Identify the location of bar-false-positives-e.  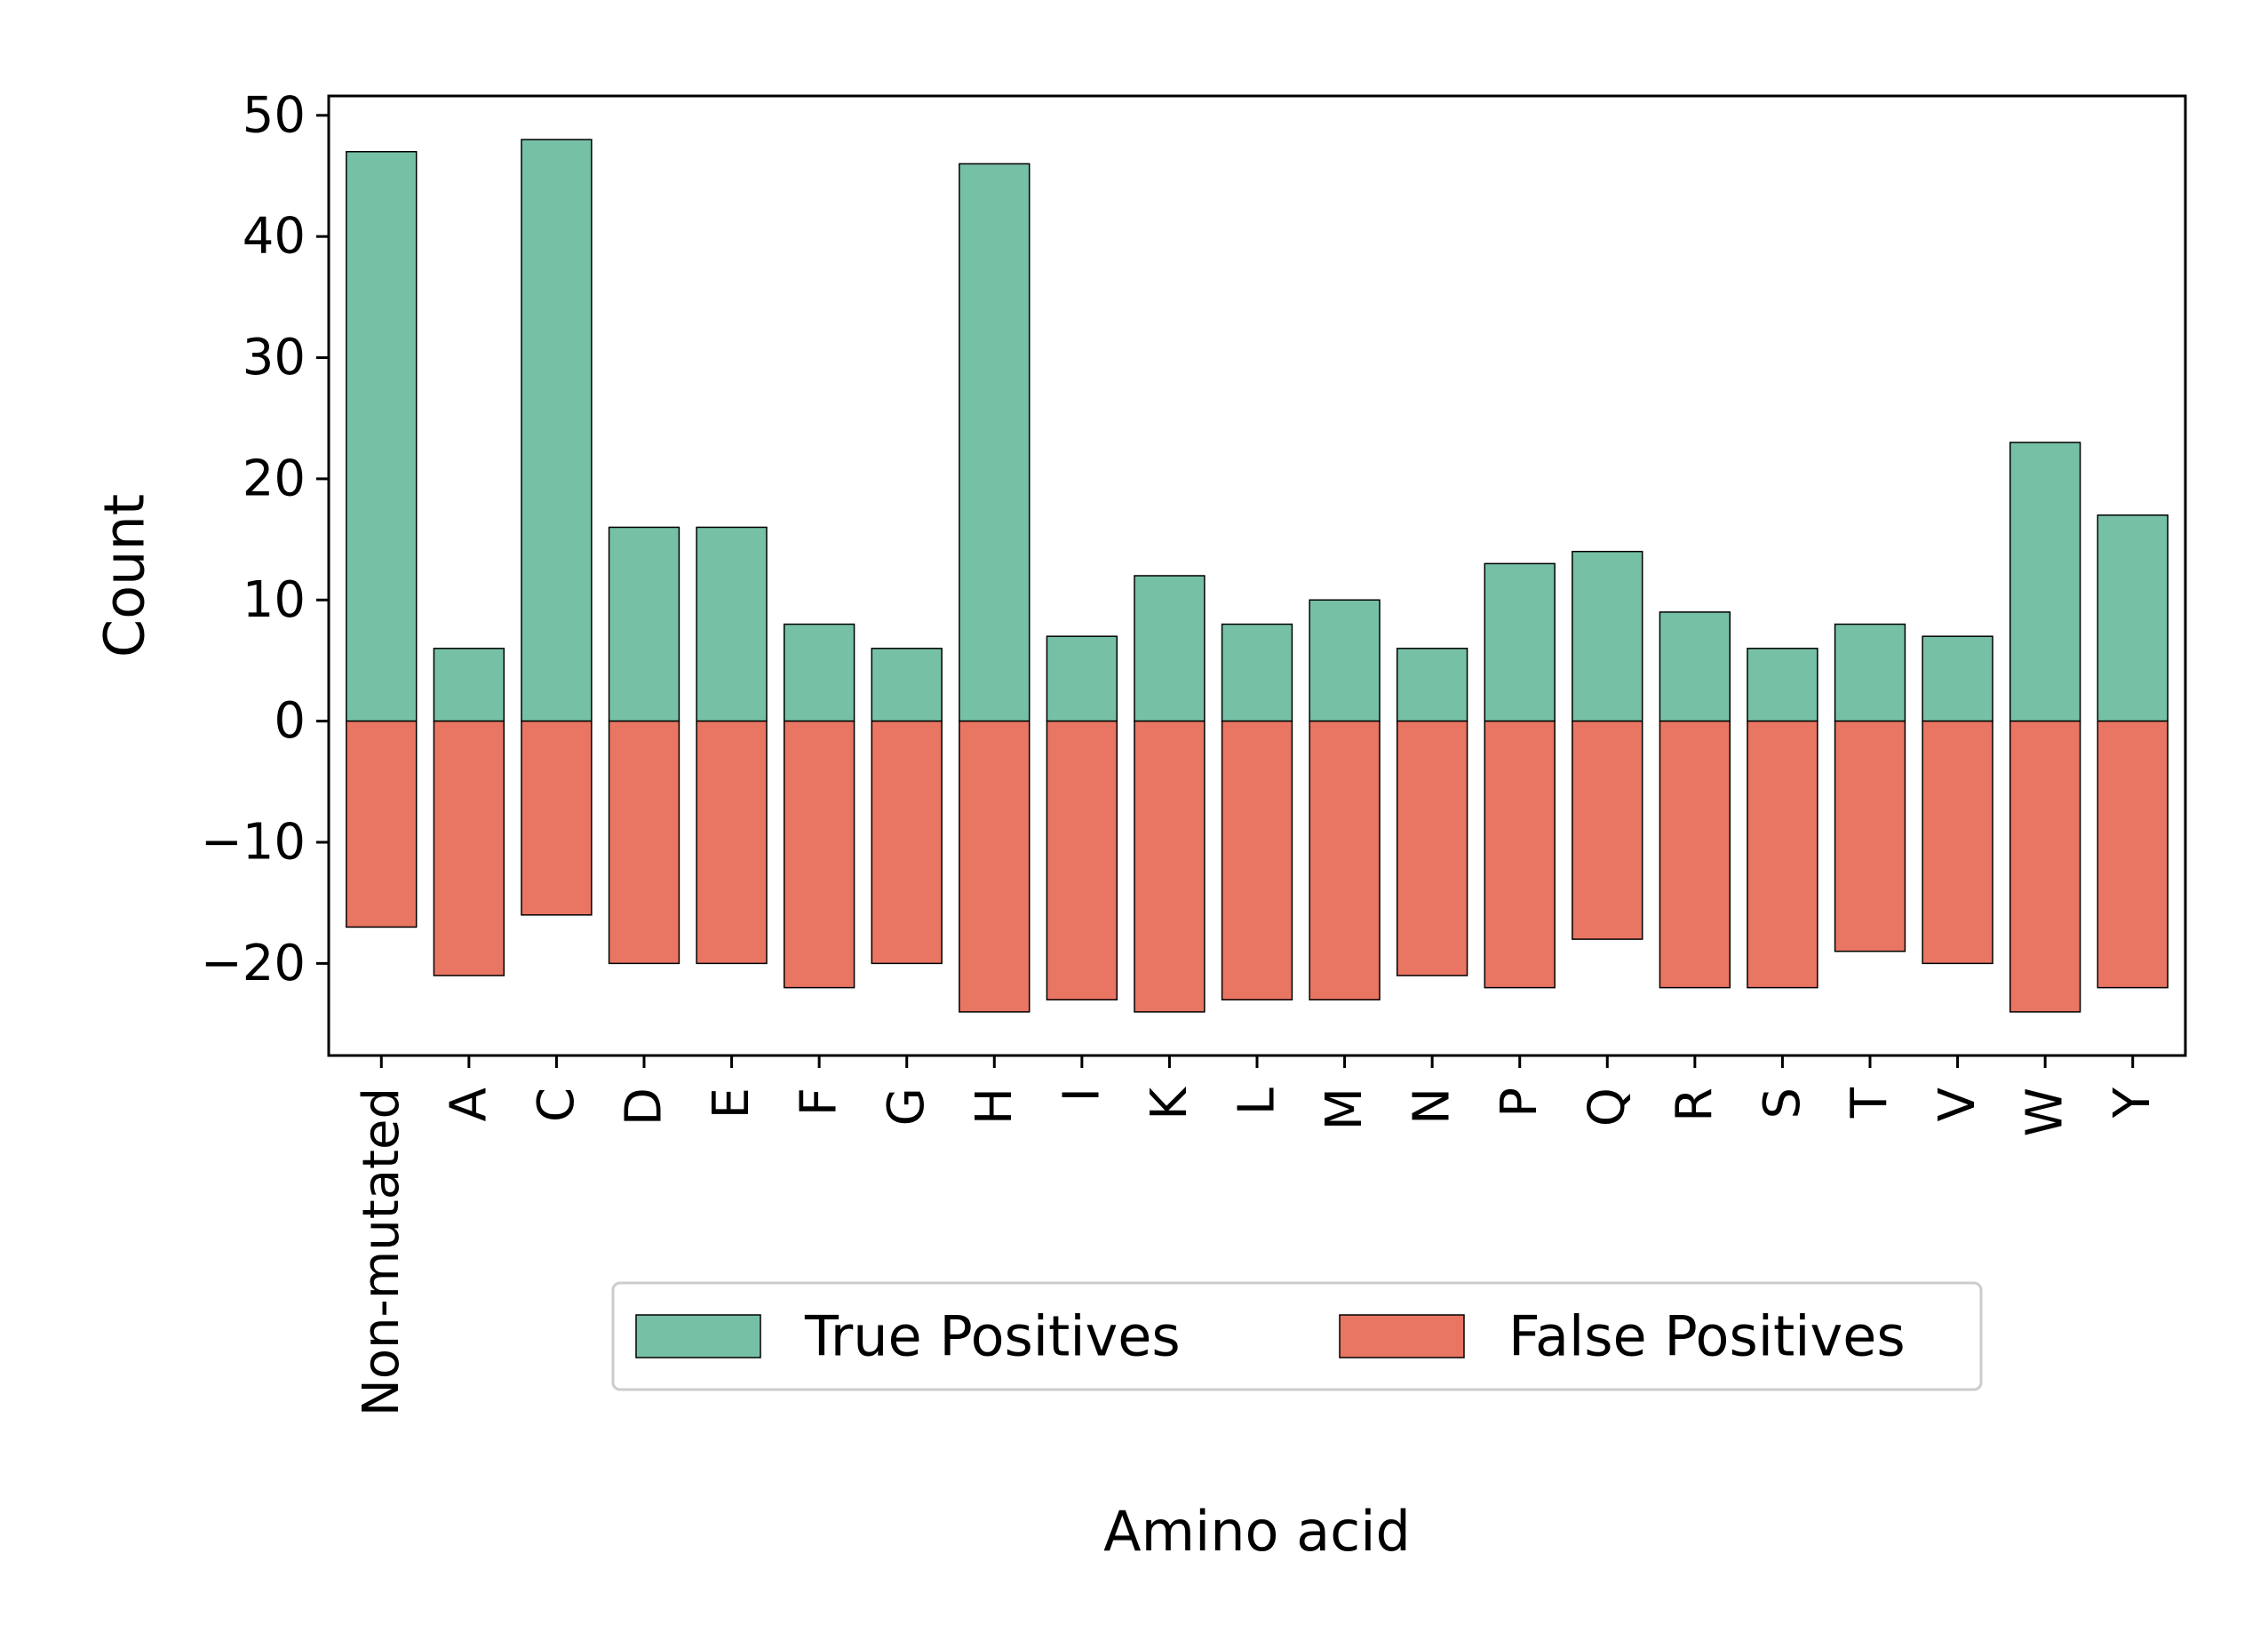
(732, 842).